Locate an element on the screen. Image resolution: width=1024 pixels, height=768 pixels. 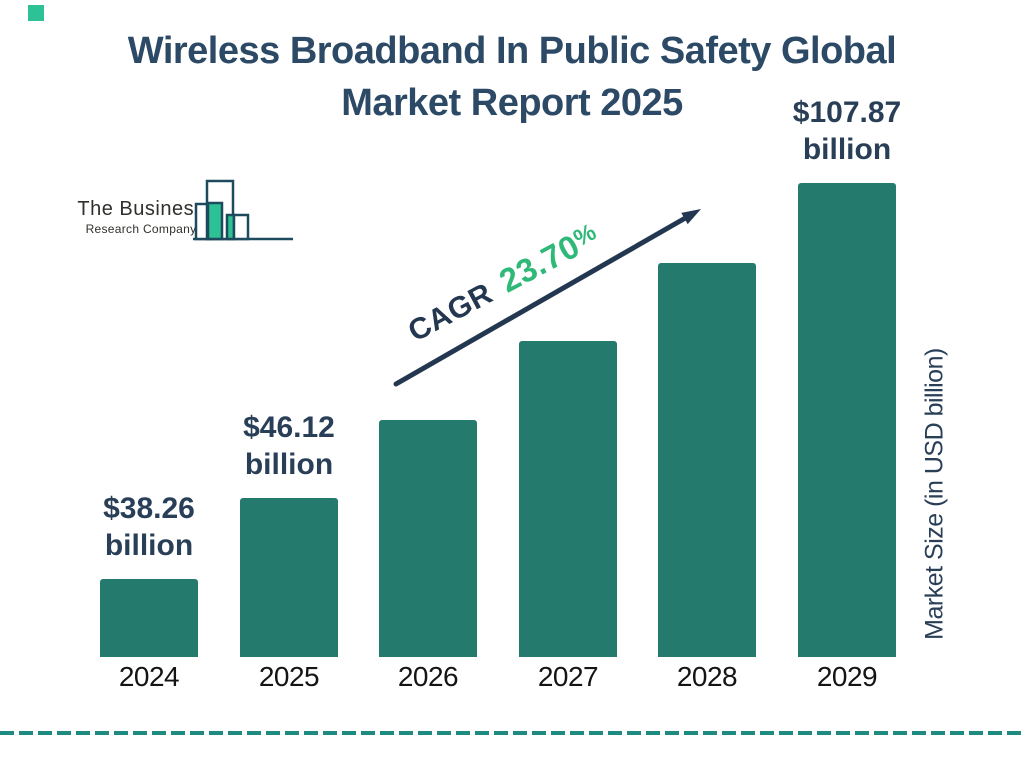
cagr-value: 23.70 is located at coordinates (539, 263).